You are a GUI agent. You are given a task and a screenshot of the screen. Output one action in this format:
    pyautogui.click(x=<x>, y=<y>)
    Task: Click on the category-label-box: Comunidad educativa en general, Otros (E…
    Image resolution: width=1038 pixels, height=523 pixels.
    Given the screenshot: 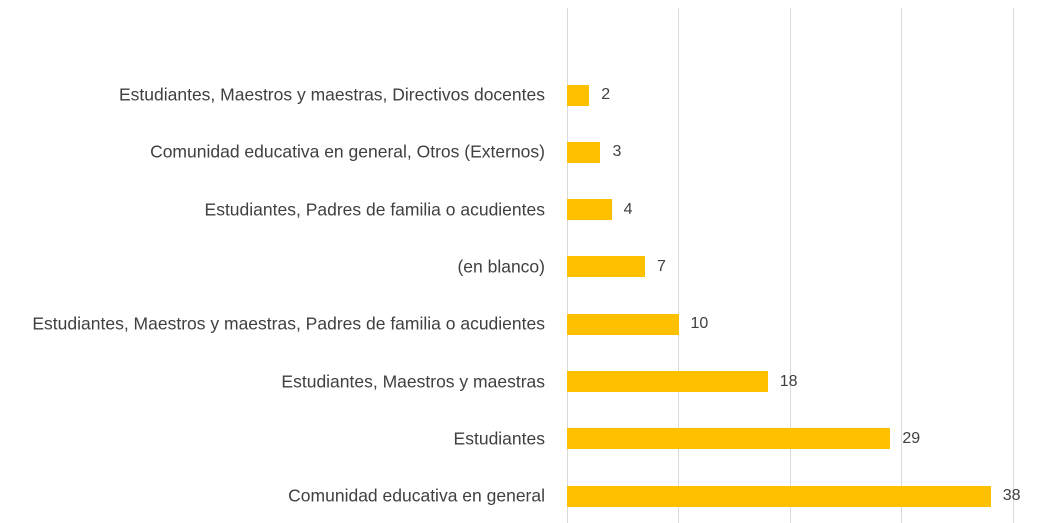 What is the action you would take?
    pyautogui.click(x=275, y=152)
    